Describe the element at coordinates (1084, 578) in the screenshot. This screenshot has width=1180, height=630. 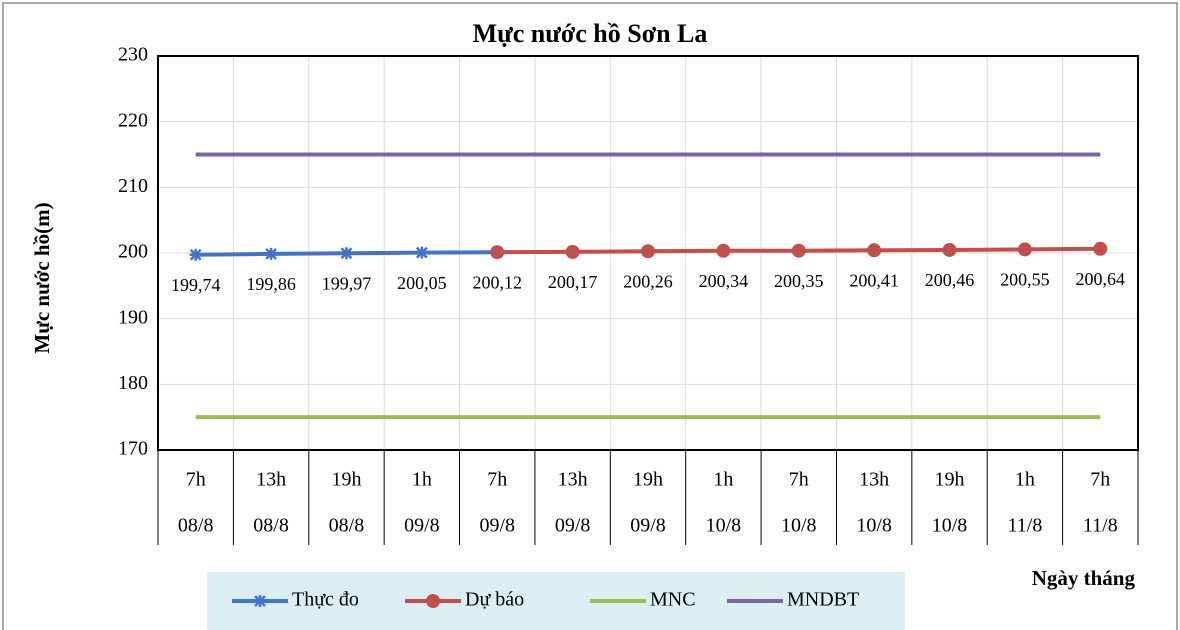
I see `x-axis-title: Ngày tháng` at that location.